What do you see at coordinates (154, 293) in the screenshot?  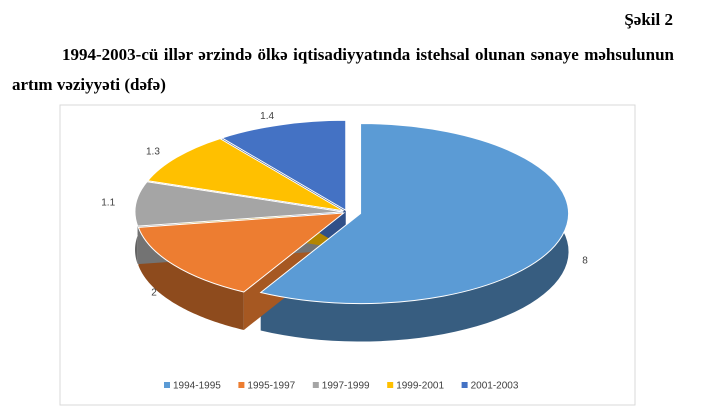 I see `data-label: 2` at bounding box center [154, 293].